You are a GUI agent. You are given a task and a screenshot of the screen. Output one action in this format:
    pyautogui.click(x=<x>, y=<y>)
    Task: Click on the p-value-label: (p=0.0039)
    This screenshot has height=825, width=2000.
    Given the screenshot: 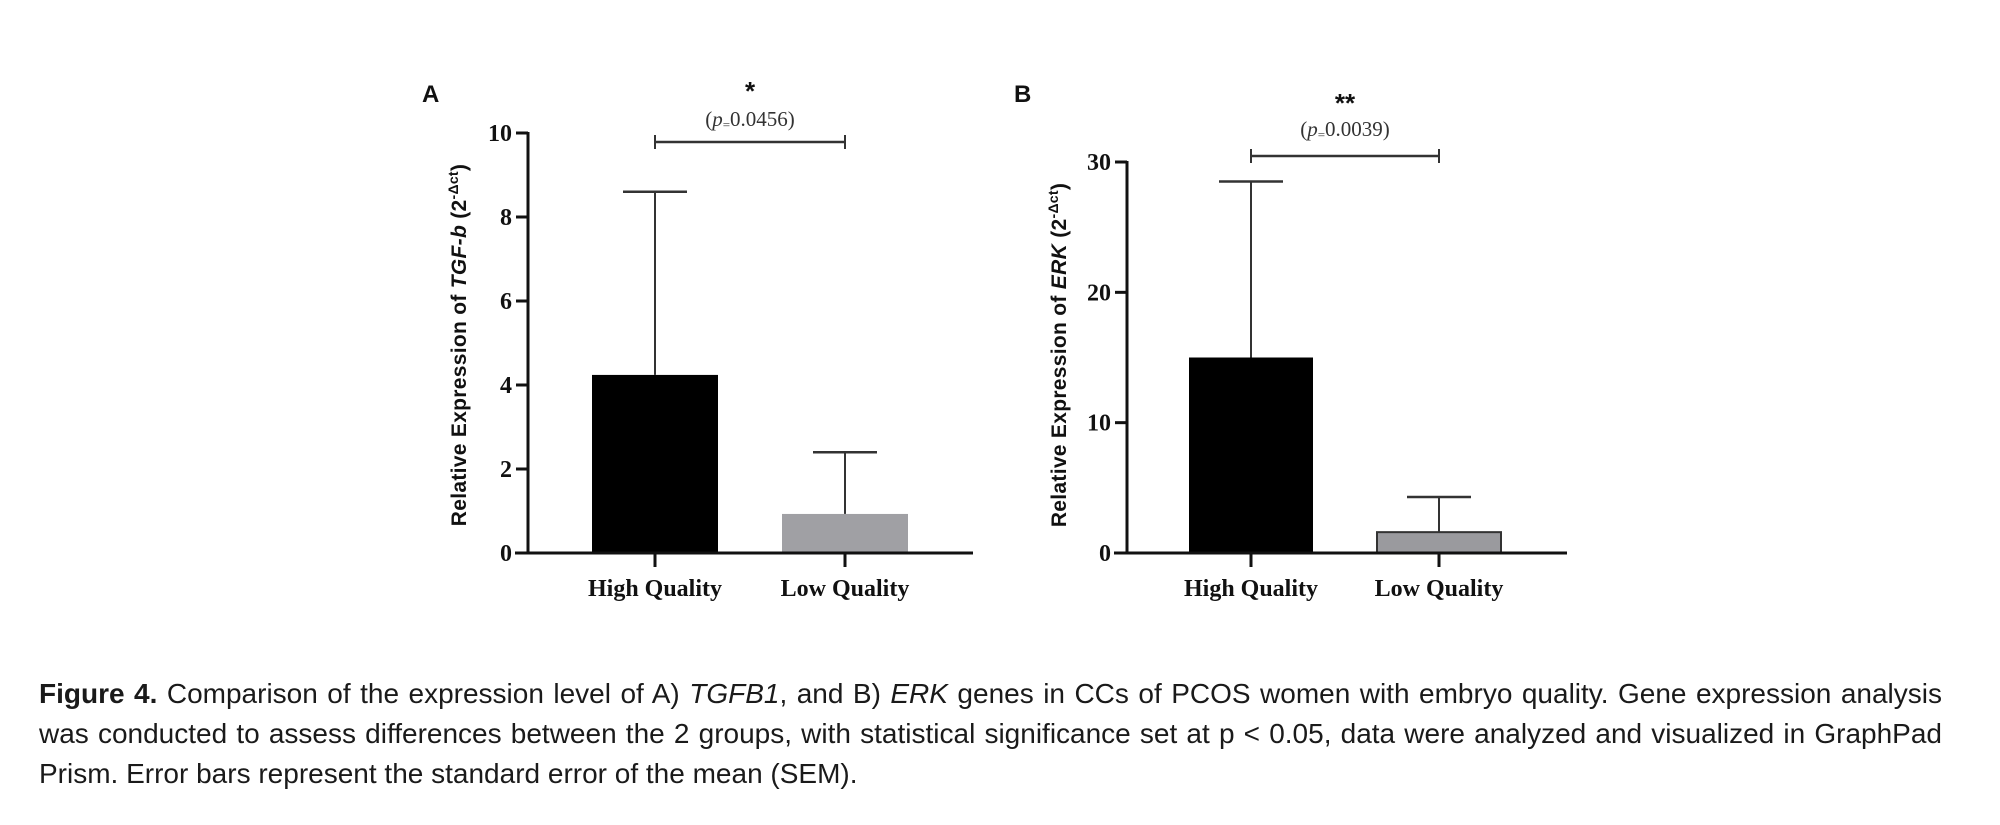 What is the action you would take?
    pyautogui.click(x=1345, y=129)
    